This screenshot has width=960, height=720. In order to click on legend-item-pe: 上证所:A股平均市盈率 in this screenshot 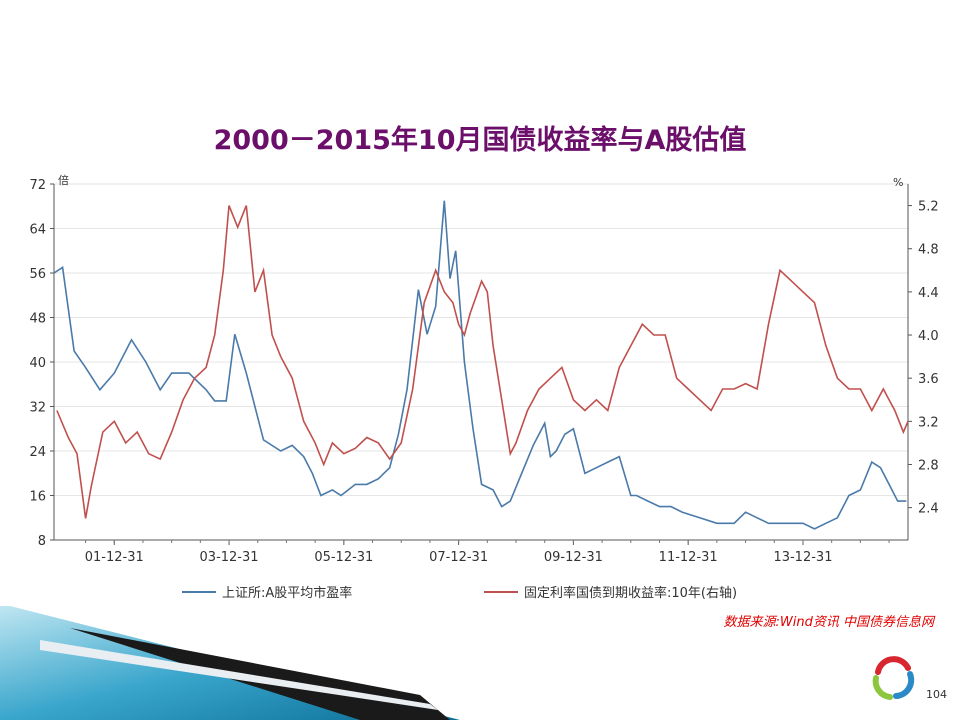, I will do `click(267, 591)`.